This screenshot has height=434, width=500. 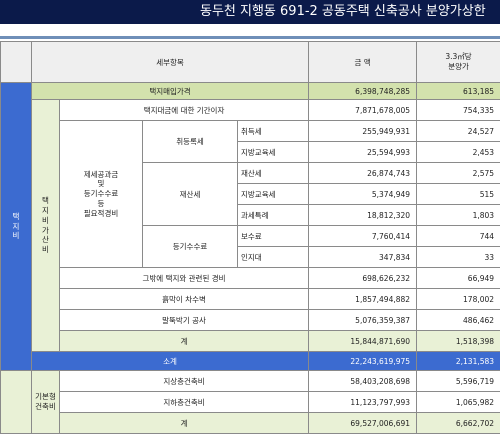 I want to click on row-per-area: 2,131,583, so click(x=458, y=361).